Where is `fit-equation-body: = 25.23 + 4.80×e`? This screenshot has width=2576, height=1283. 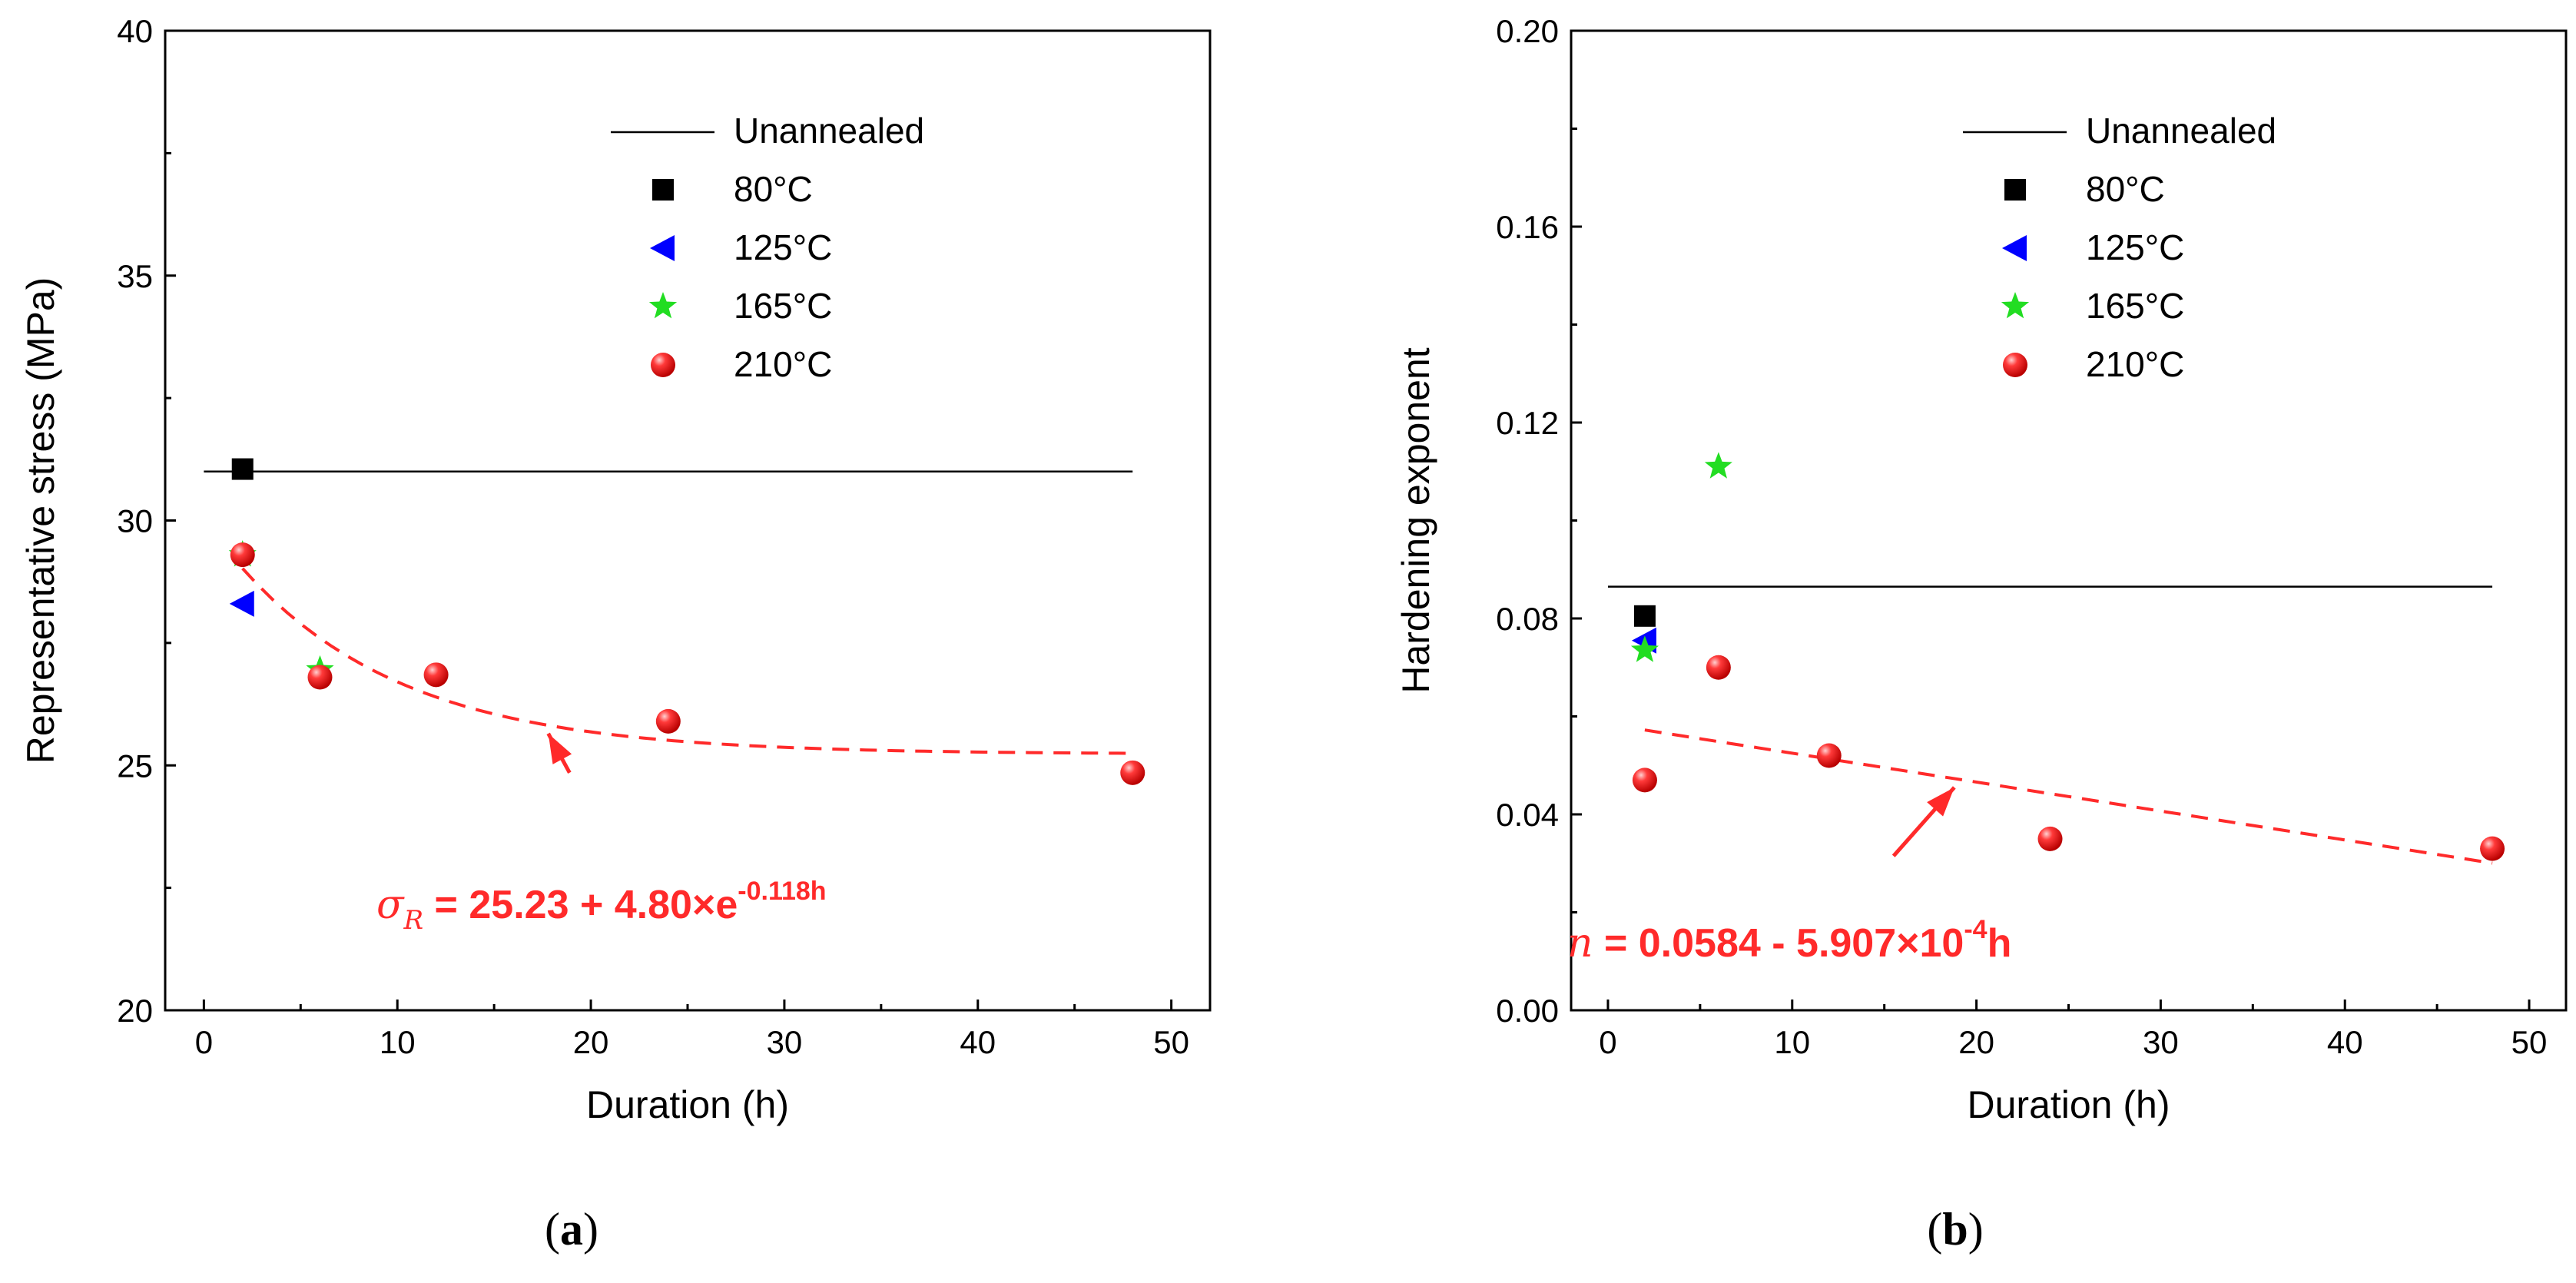 fit-equation-body: = 25.23 + 4.80×e is located at coordinates (580, 905).